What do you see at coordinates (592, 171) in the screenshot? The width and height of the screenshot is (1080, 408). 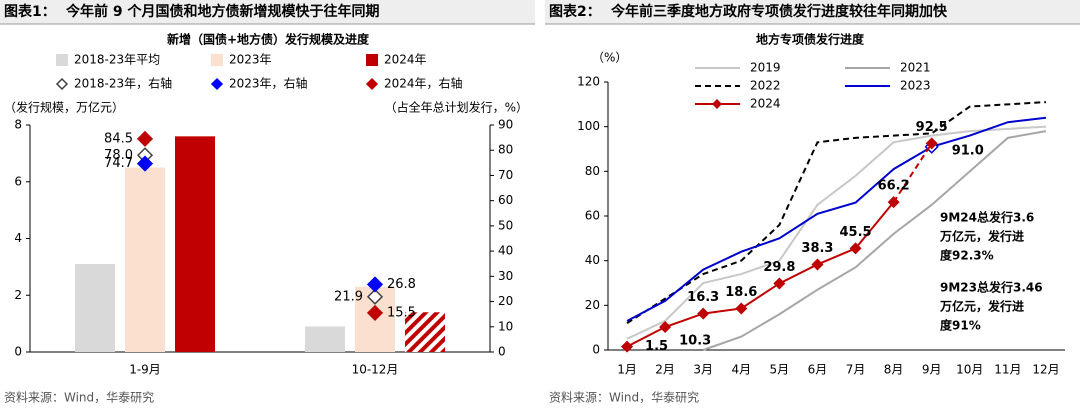 I see `y-tick-label: 80` at bounding box center [592, 171].